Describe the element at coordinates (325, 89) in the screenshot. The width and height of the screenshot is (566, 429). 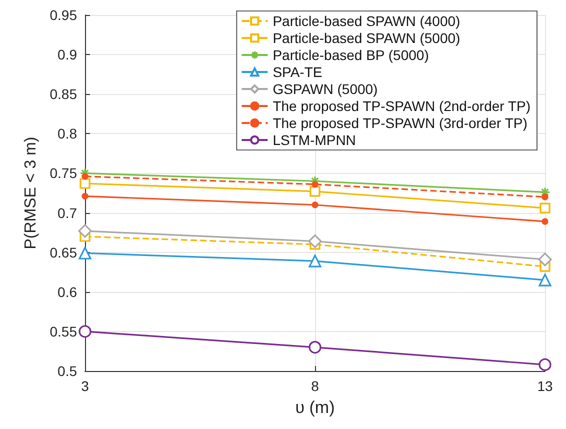
I see `legend-label: GSPAWN (5000)` at that location.